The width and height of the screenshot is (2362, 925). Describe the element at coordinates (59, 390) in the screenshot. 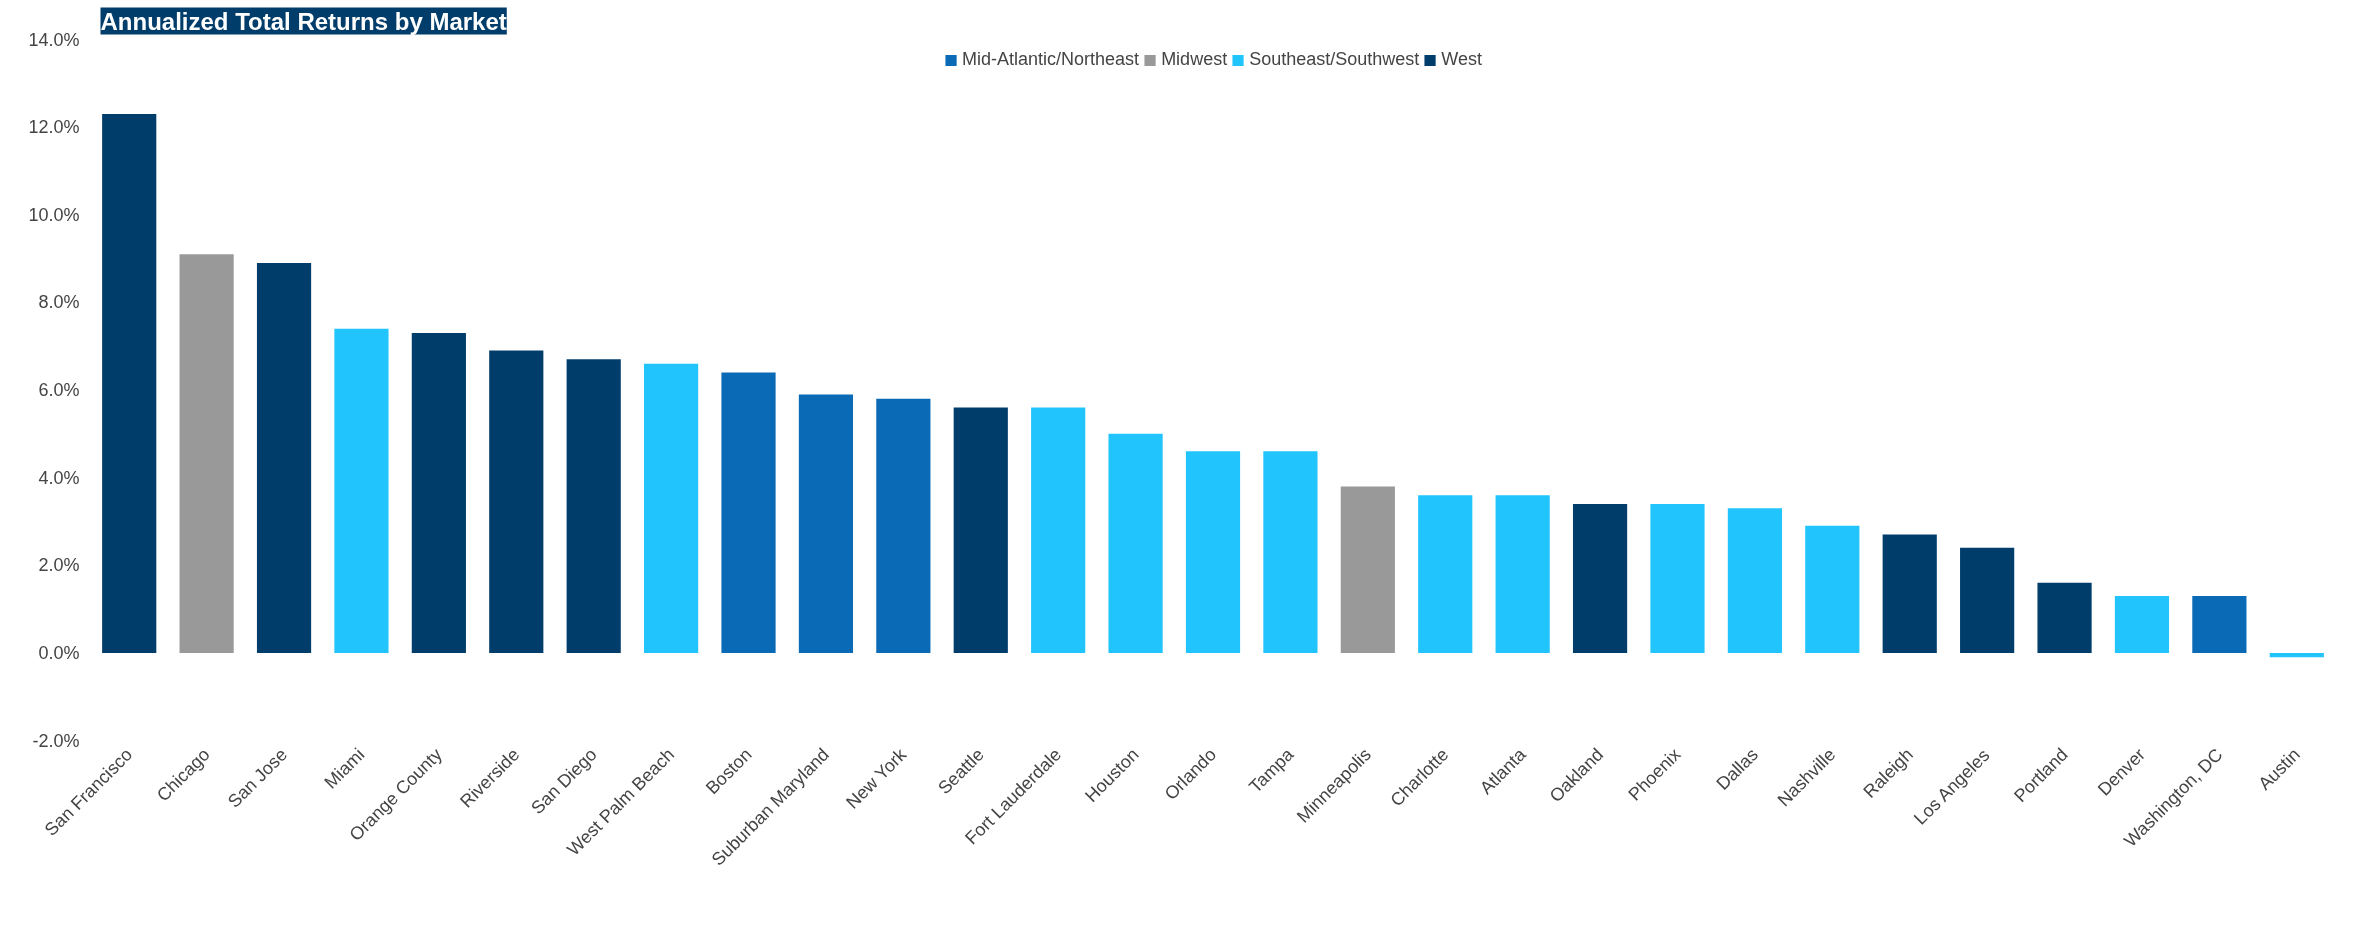

I see `y-tick-label: 6.0%` at that location.